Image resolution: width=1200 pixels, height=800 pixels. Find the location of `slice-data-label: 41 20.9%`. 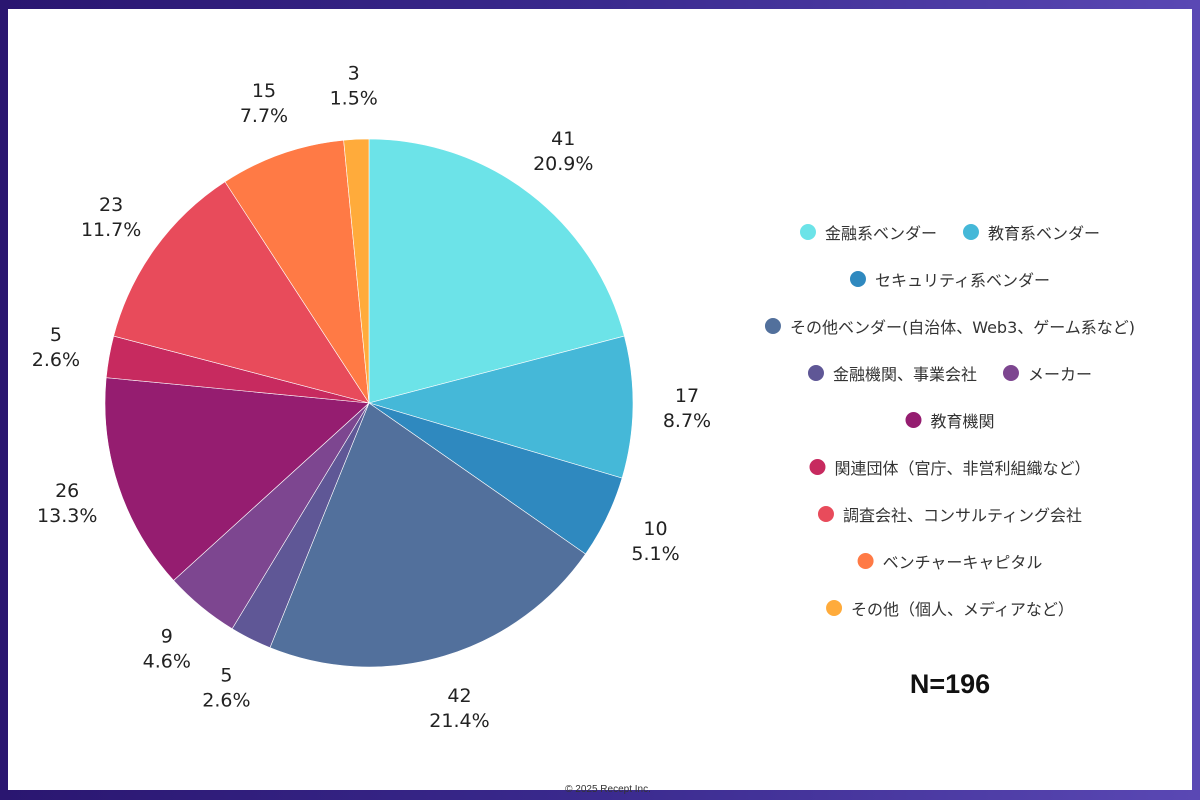

slice-data-label: 41 20.9% is located at coordinates (563, 151).